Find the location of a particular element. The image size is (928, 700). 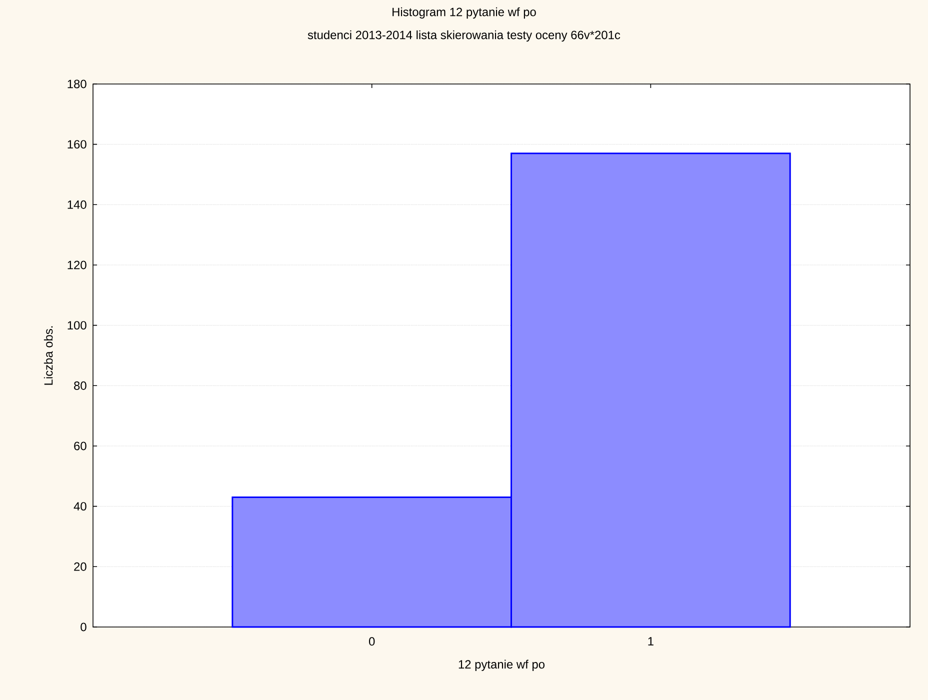

chart-title: Histogram 12 pytanie wf po is located at coordinates (464, 13).